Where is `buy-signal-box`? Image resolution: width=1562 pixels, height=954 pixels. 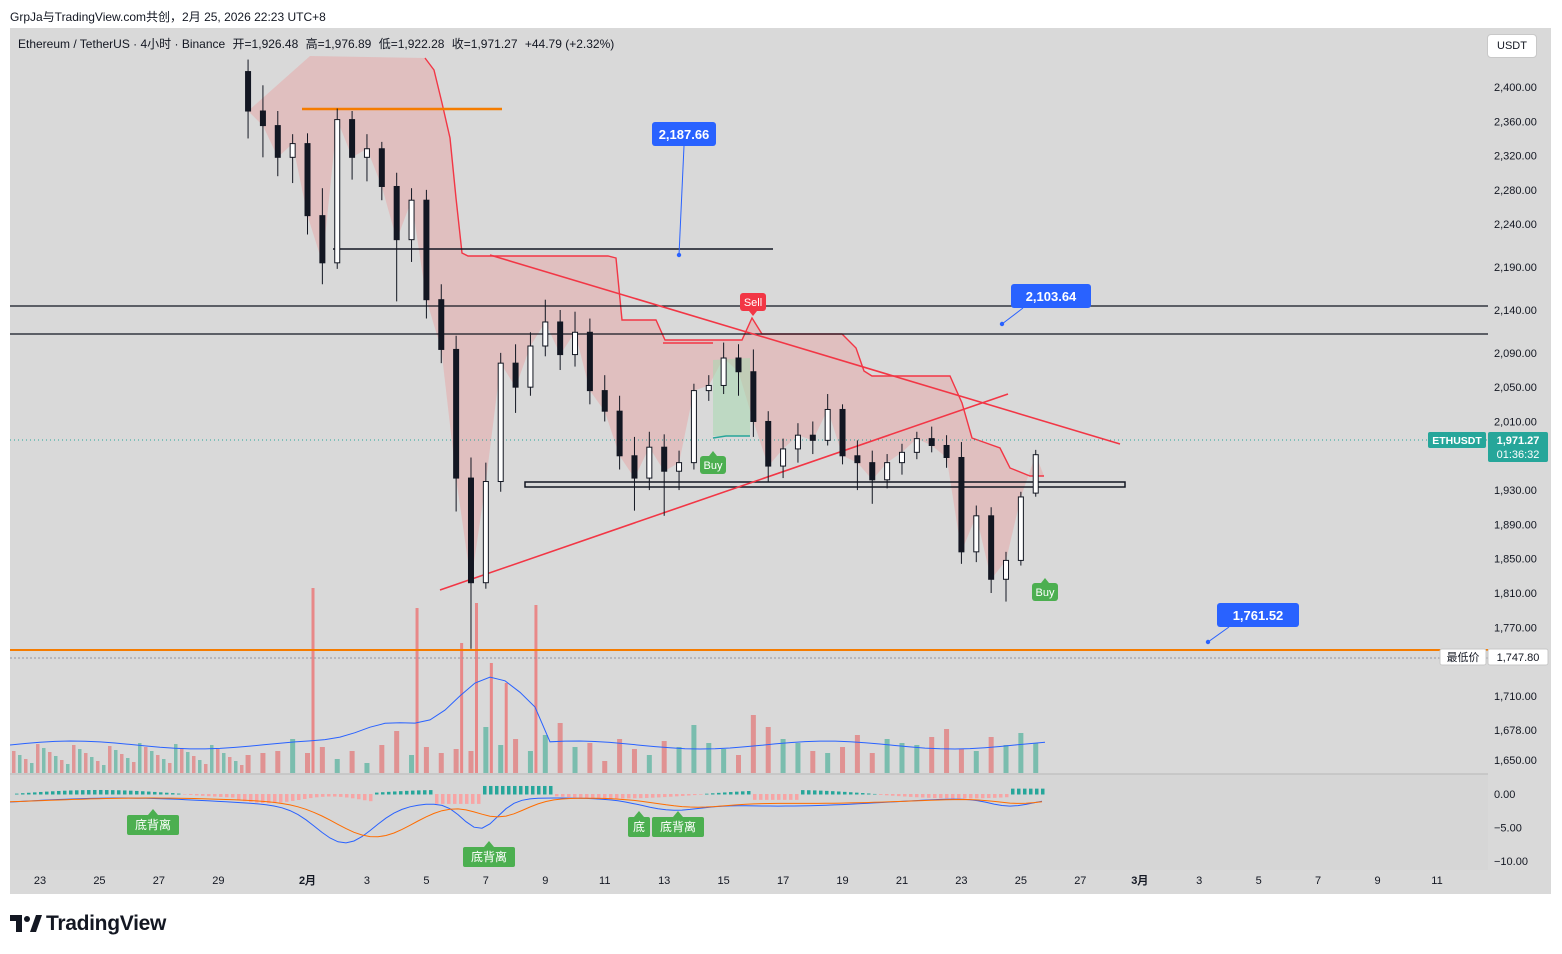
buy-signal-box is located at coordinates (1045, 592).